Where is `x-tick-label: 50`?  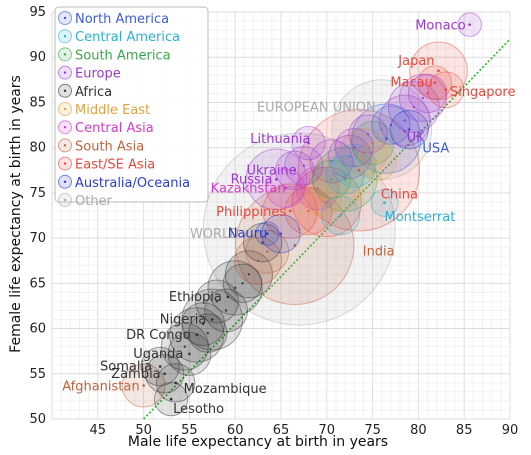
x-tick-label: 50 is located at coordinates (143, 430).